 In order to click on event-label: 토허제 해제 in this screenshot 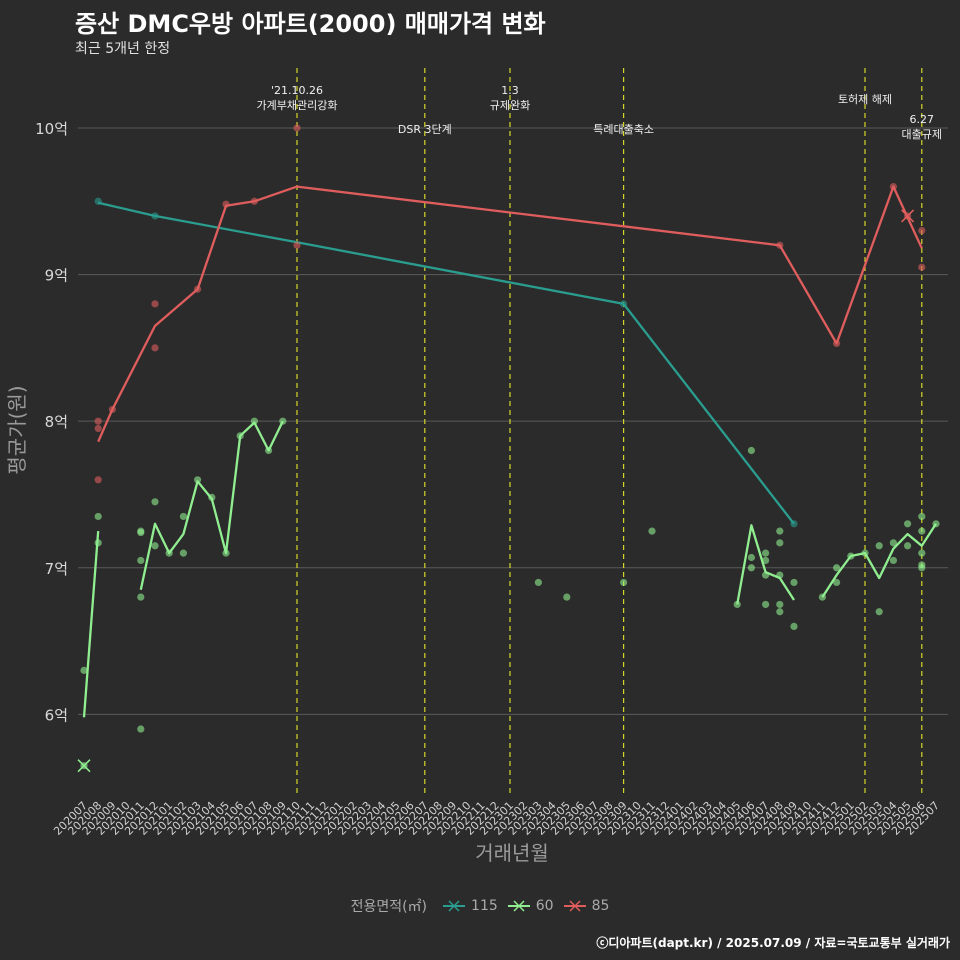, I will do `click(865, 99)`.